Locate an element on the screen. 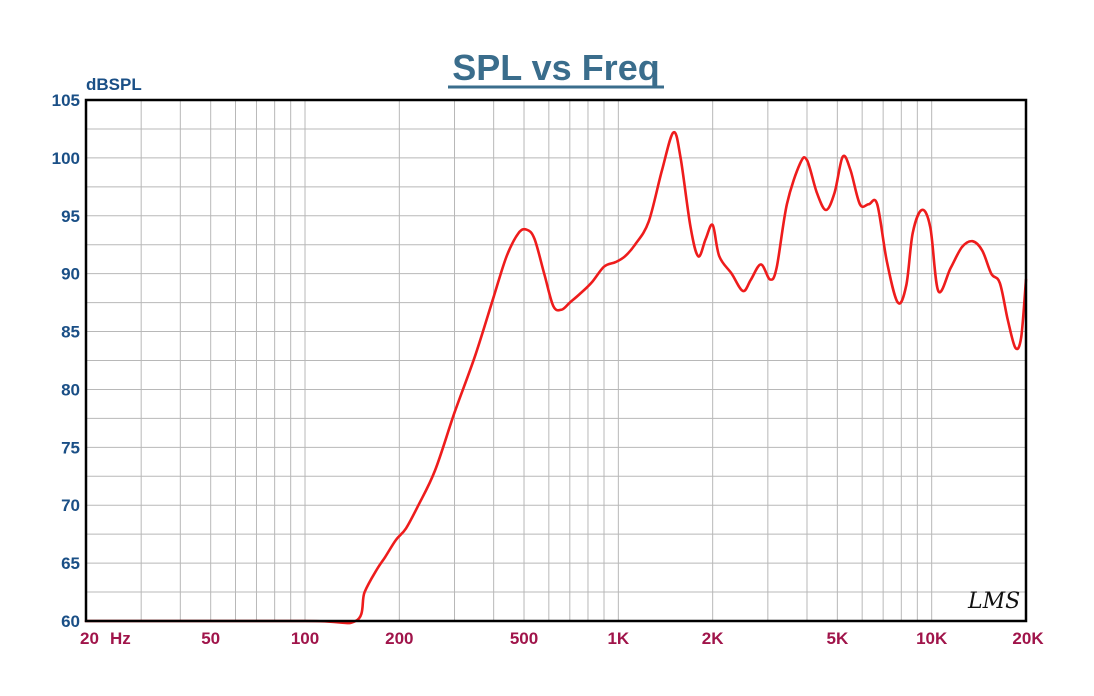  y-tick-labels: 60 65 70 75 80 85 90 95 100 105 is located at coordinates (66, 361).